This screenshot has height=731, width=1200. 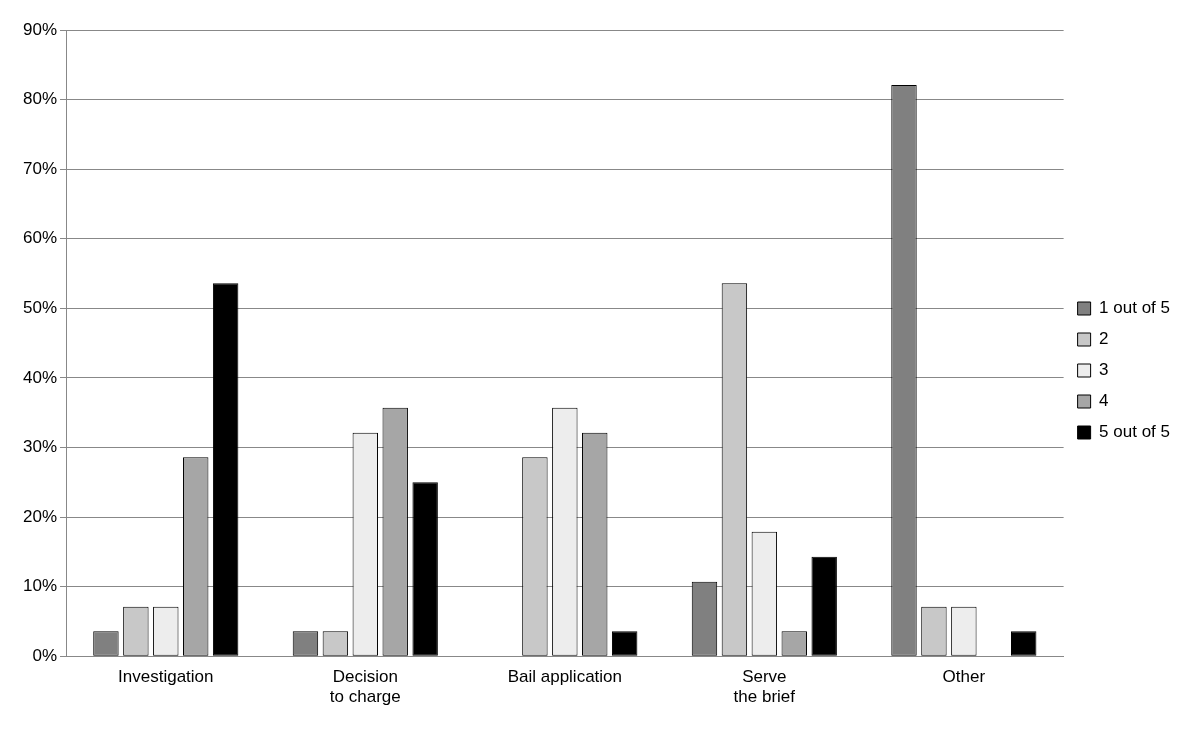 What do you see at coordinates (365, 687) in the screenshot?
I see `x-tick-label: Decision to charge` at bounding box center [365, 687].